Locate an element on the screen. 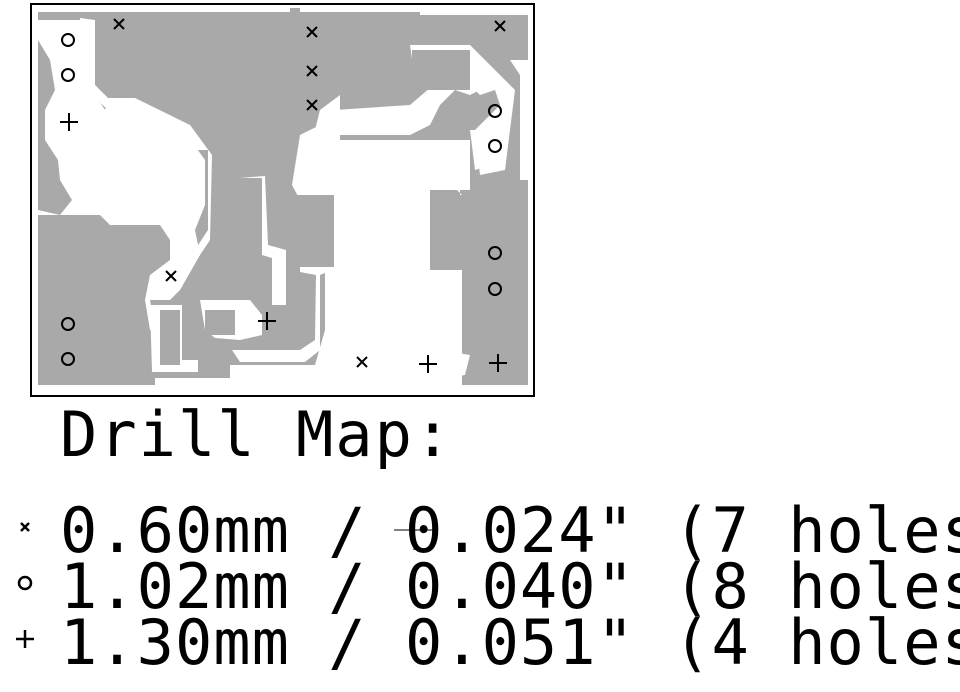 This screenshot has height=692, width=960. legend-row-0-60mm: 0.60mm / 0.024" (7 holes) is located at coordinates (480, 530).